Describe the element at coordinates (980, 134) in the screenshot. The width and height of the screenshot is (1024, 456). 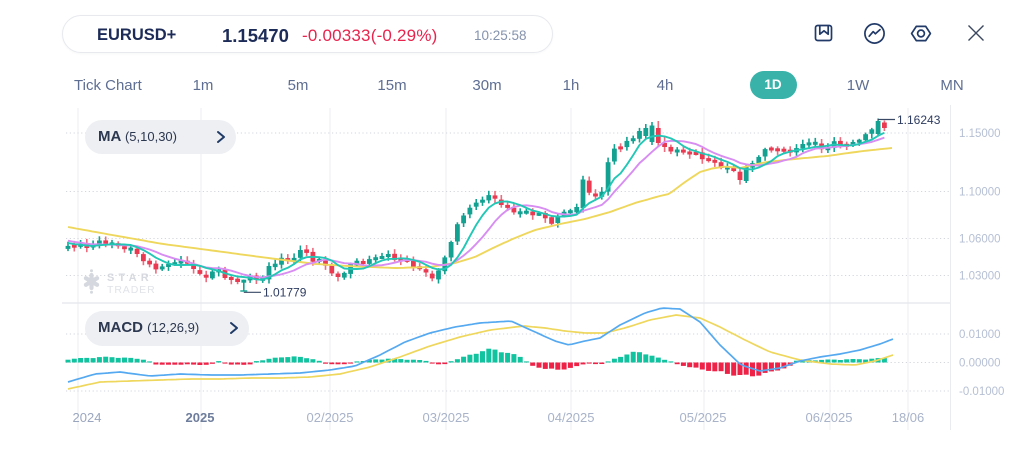
I see `svg-text: 1.15000` at that location.